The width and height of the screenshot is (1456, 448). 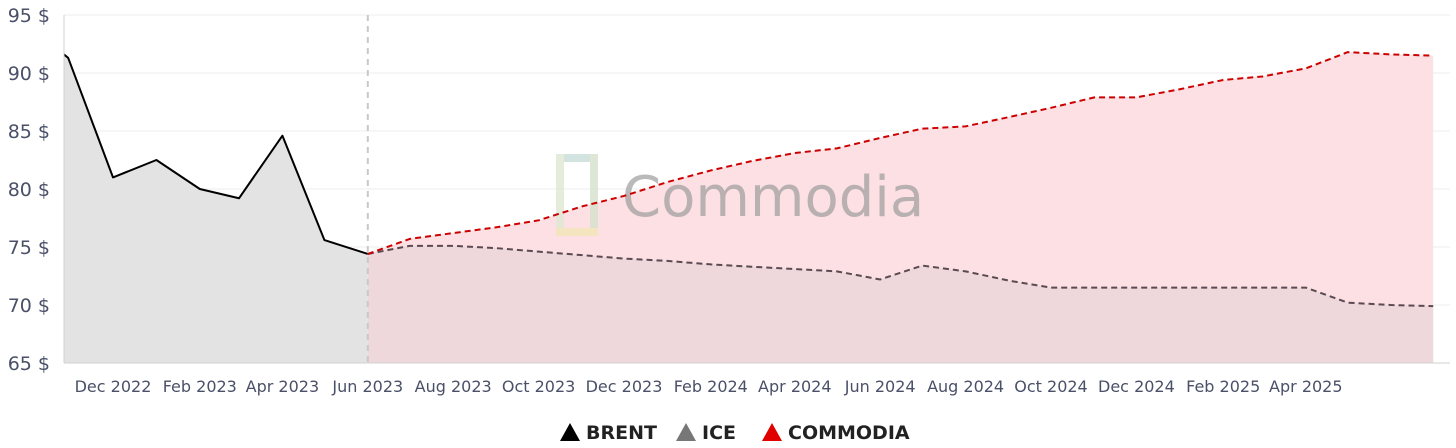 I want to click on watermark: Commodia, so click(x=740, y=195).